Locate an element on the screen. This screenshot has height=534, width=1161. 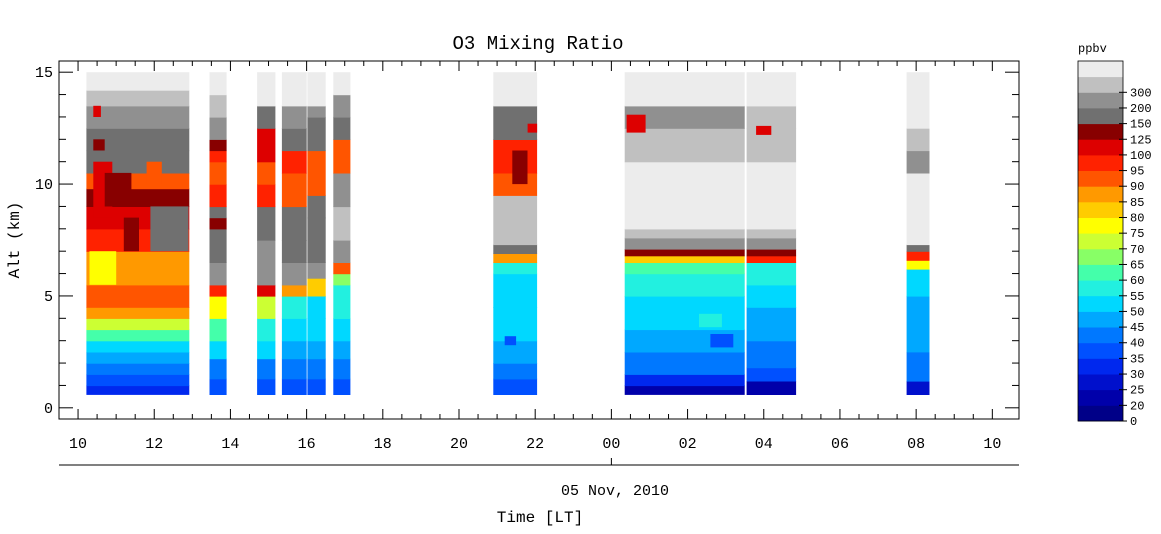
x-axis-label: Time [LT] is located at coordinates (540, 518).